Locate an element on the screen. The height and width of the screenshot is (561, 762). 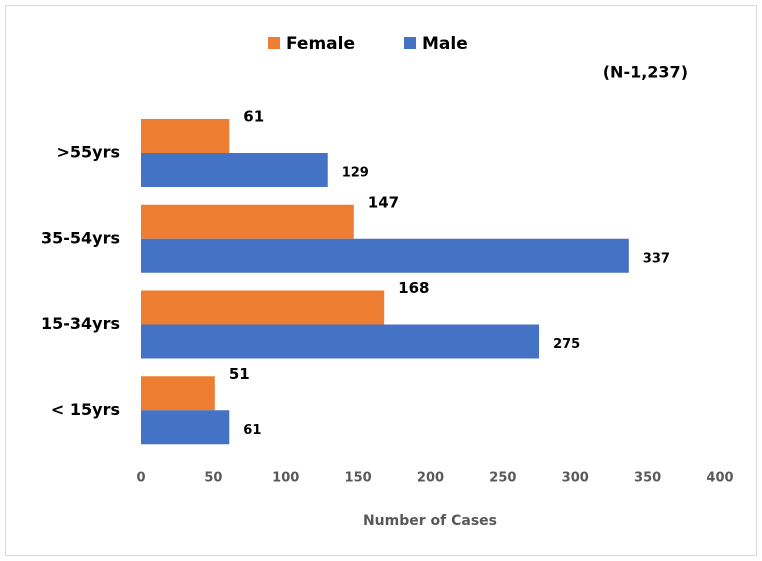
x-tick-label: 150 is located at coordinates (358, 478).